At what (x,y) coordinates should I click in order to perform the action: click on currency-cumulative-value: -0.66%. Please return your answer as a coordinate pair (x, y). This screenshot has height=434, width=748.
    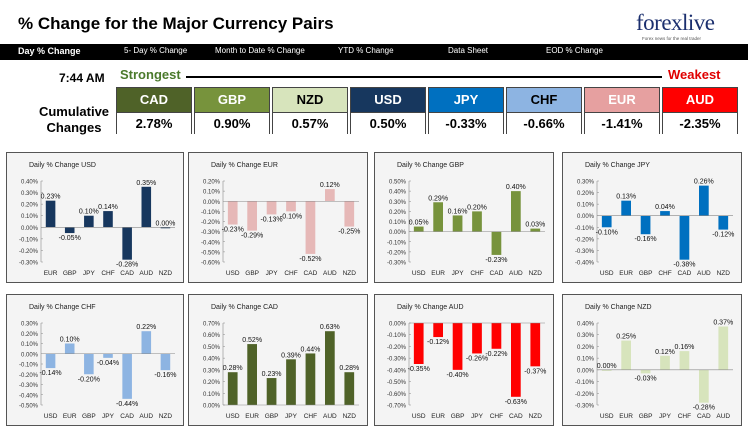
    Looking at the image, I should click on (544, 123).